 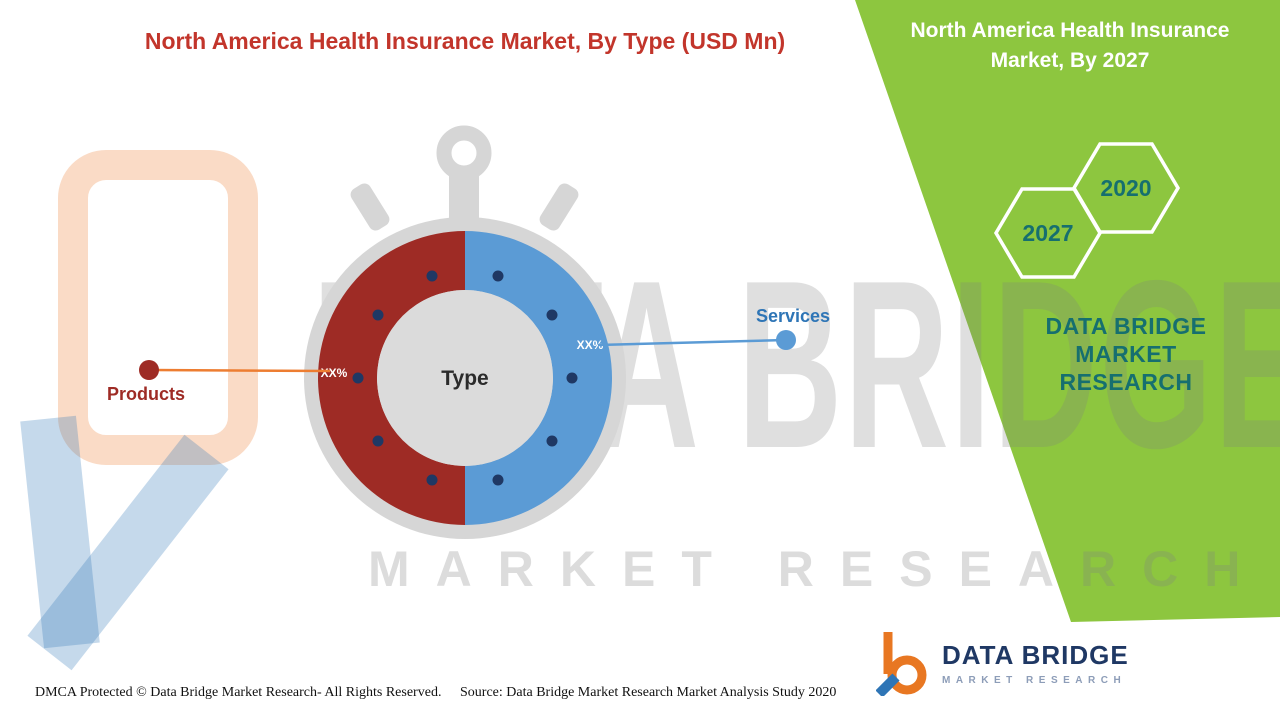 What do you see at coordinates (146, 394) in the screenshot?
I see `products-label: Products` at bounding box center [146, 394].